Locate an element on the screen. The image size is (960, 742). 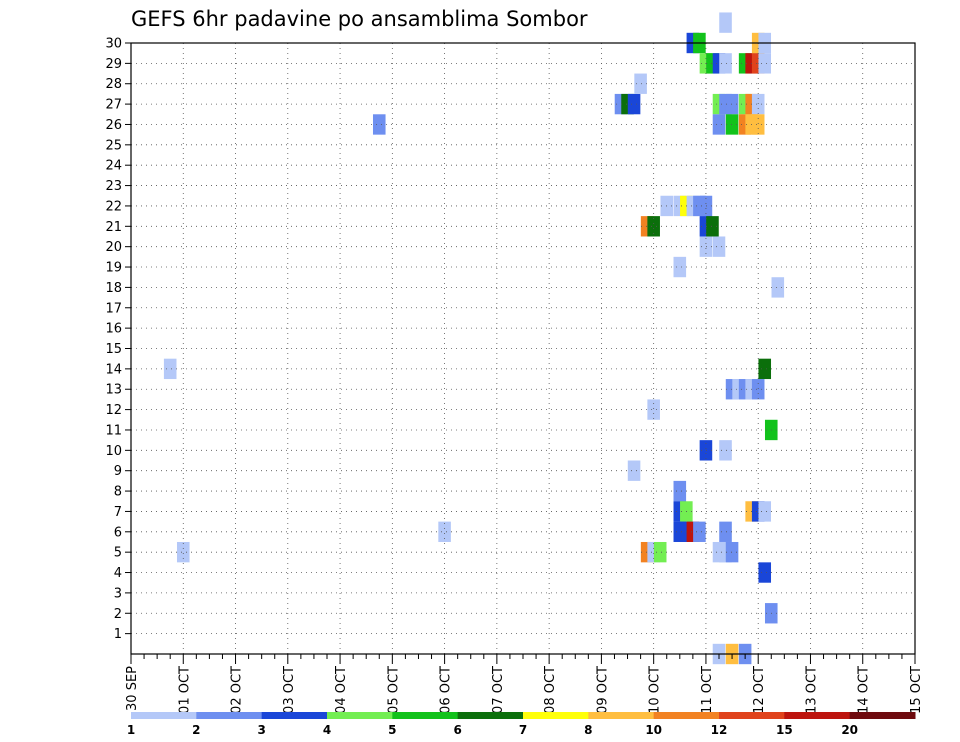
y-tick-label: 24 is located at coordinates (113, 166).